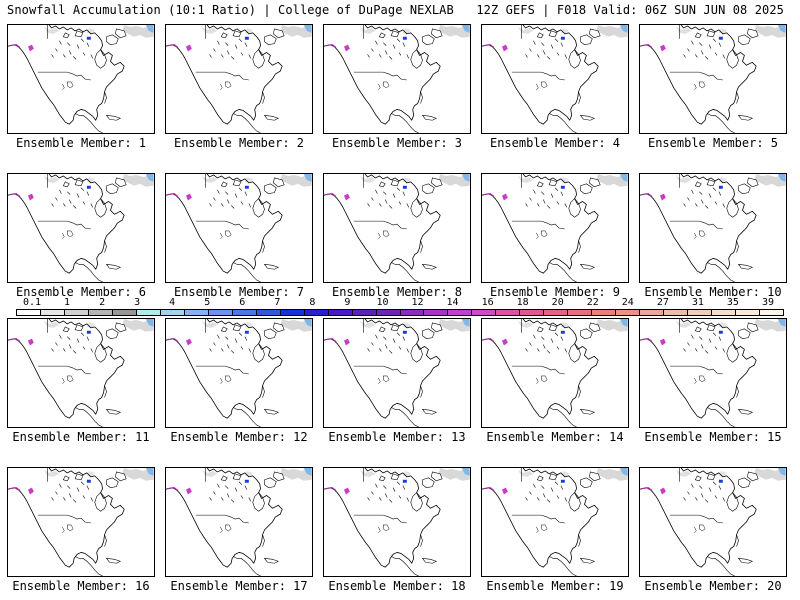 Image resolution: width=800 pixels, height=600 pixels. Describe the element at coordinates (239, 437) in the screenshot. I see `ensemble-member-label: Ensemble Member: 12` at that location.